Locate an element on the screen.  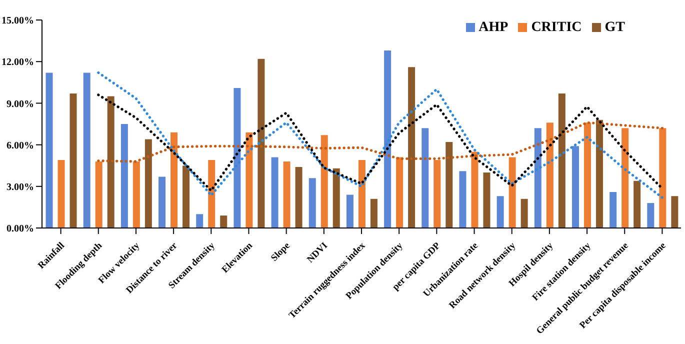
y-tick-label: 3.00% is located at coordinates (20, 187).